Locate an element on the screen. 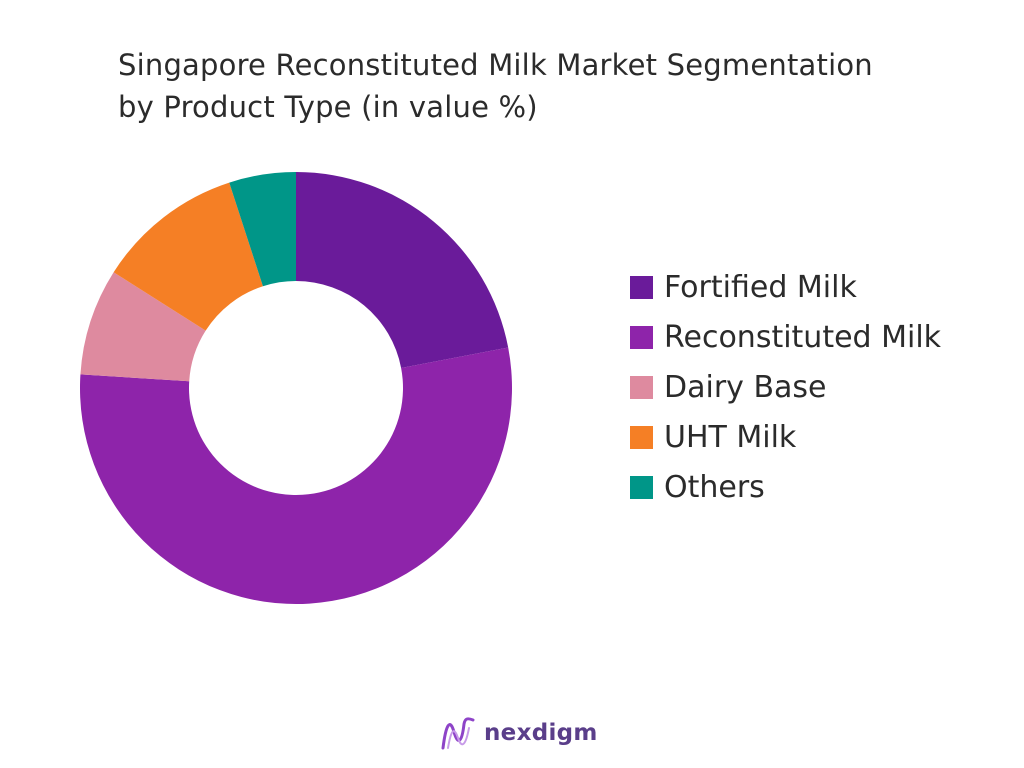 Image resolution: width=1024 pixels, height=768 pixels. donut-slice-dairy-base is located at coordinates (143, 327).